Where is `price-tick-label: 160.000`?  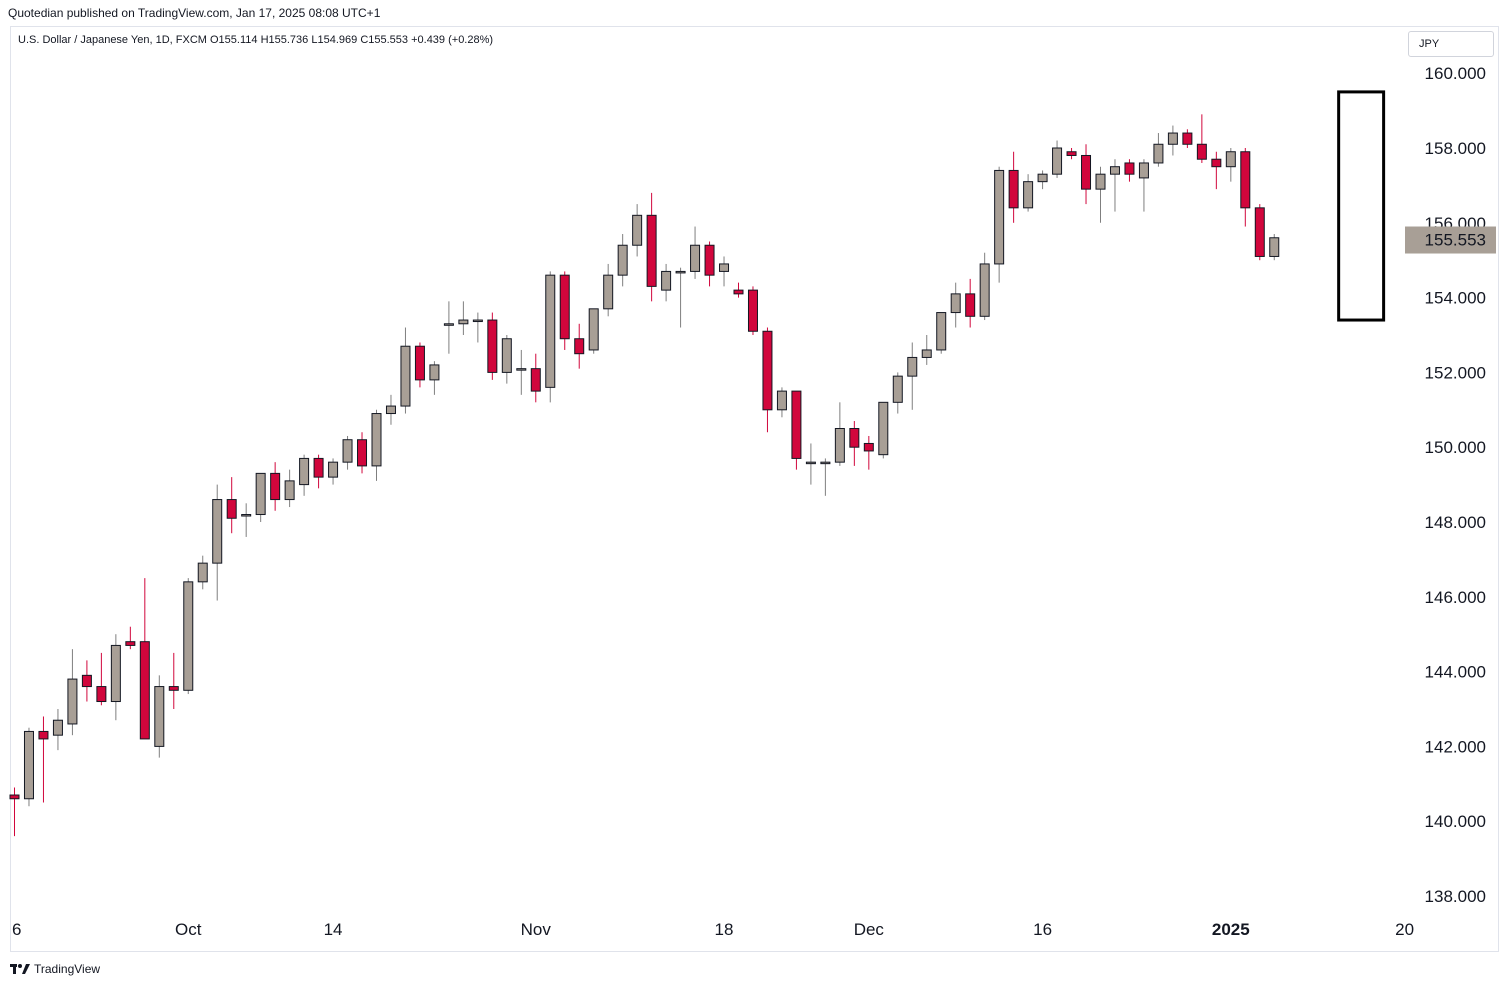
price-tick-label: 160.000 is located at coordinates (1455, 73).